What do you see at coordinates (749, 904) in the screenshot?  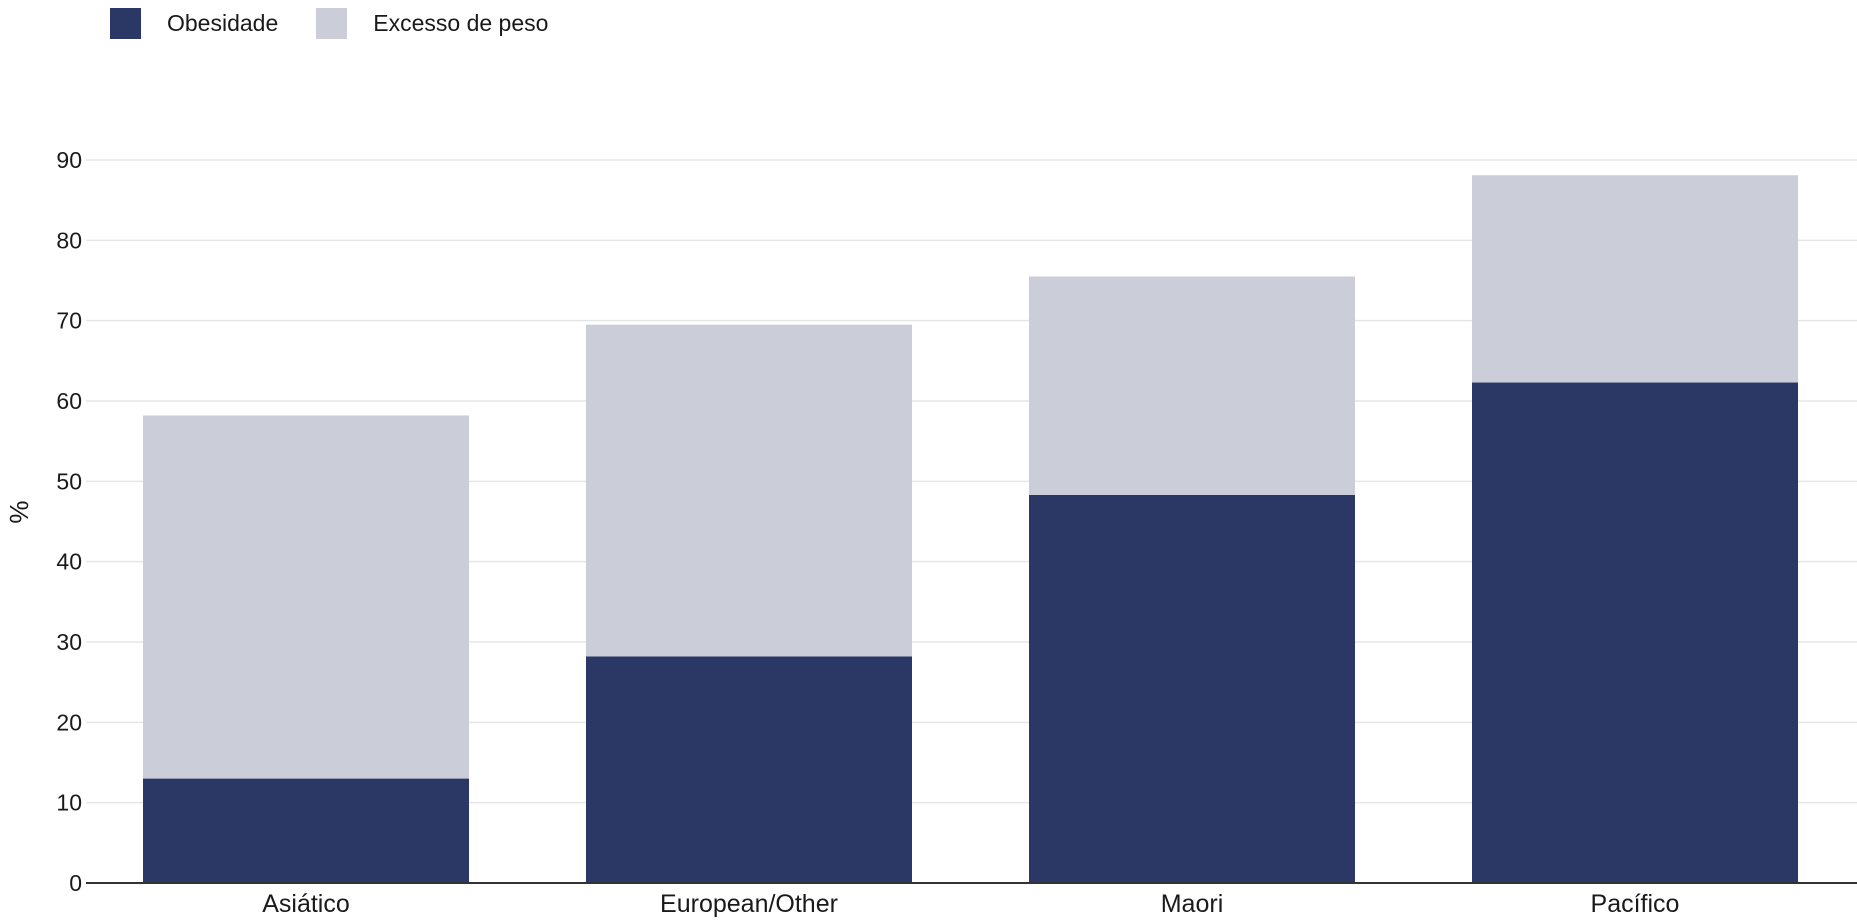 I see `x-tick-label-1: European/Other` at bounding box center [749, 904].